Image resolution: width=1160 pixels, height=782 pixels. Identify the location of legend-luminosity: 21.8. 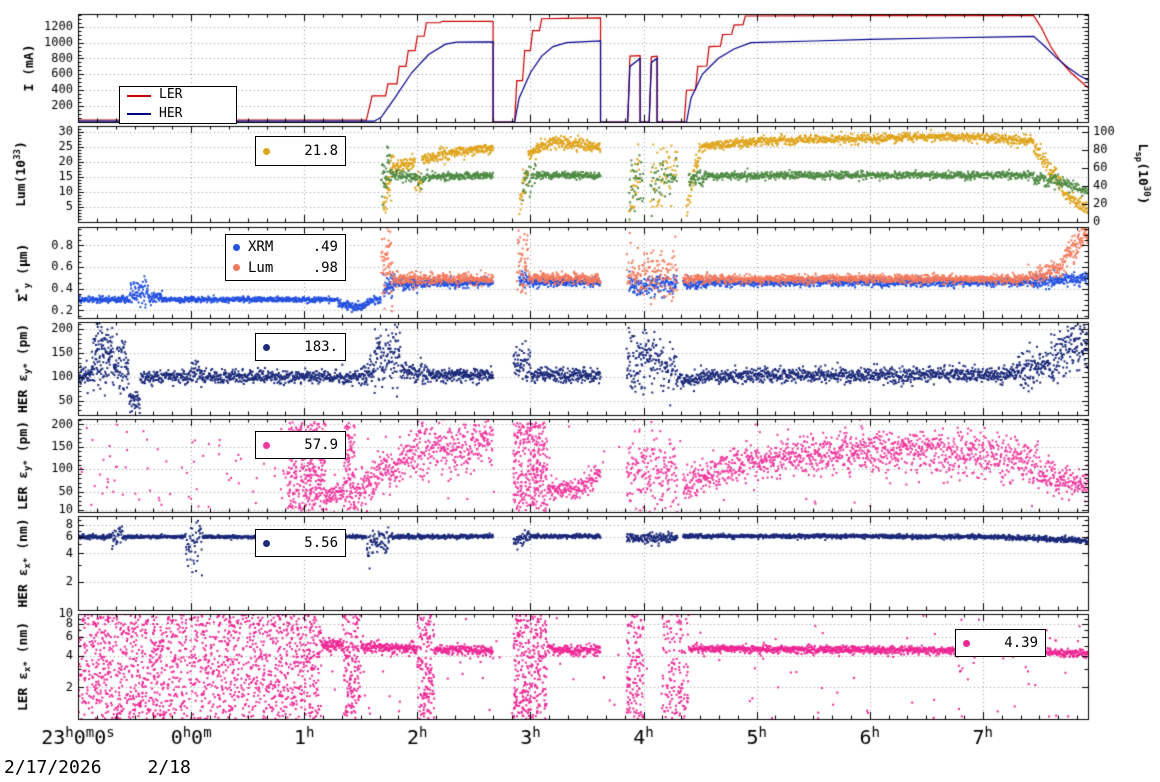
(300, 151).